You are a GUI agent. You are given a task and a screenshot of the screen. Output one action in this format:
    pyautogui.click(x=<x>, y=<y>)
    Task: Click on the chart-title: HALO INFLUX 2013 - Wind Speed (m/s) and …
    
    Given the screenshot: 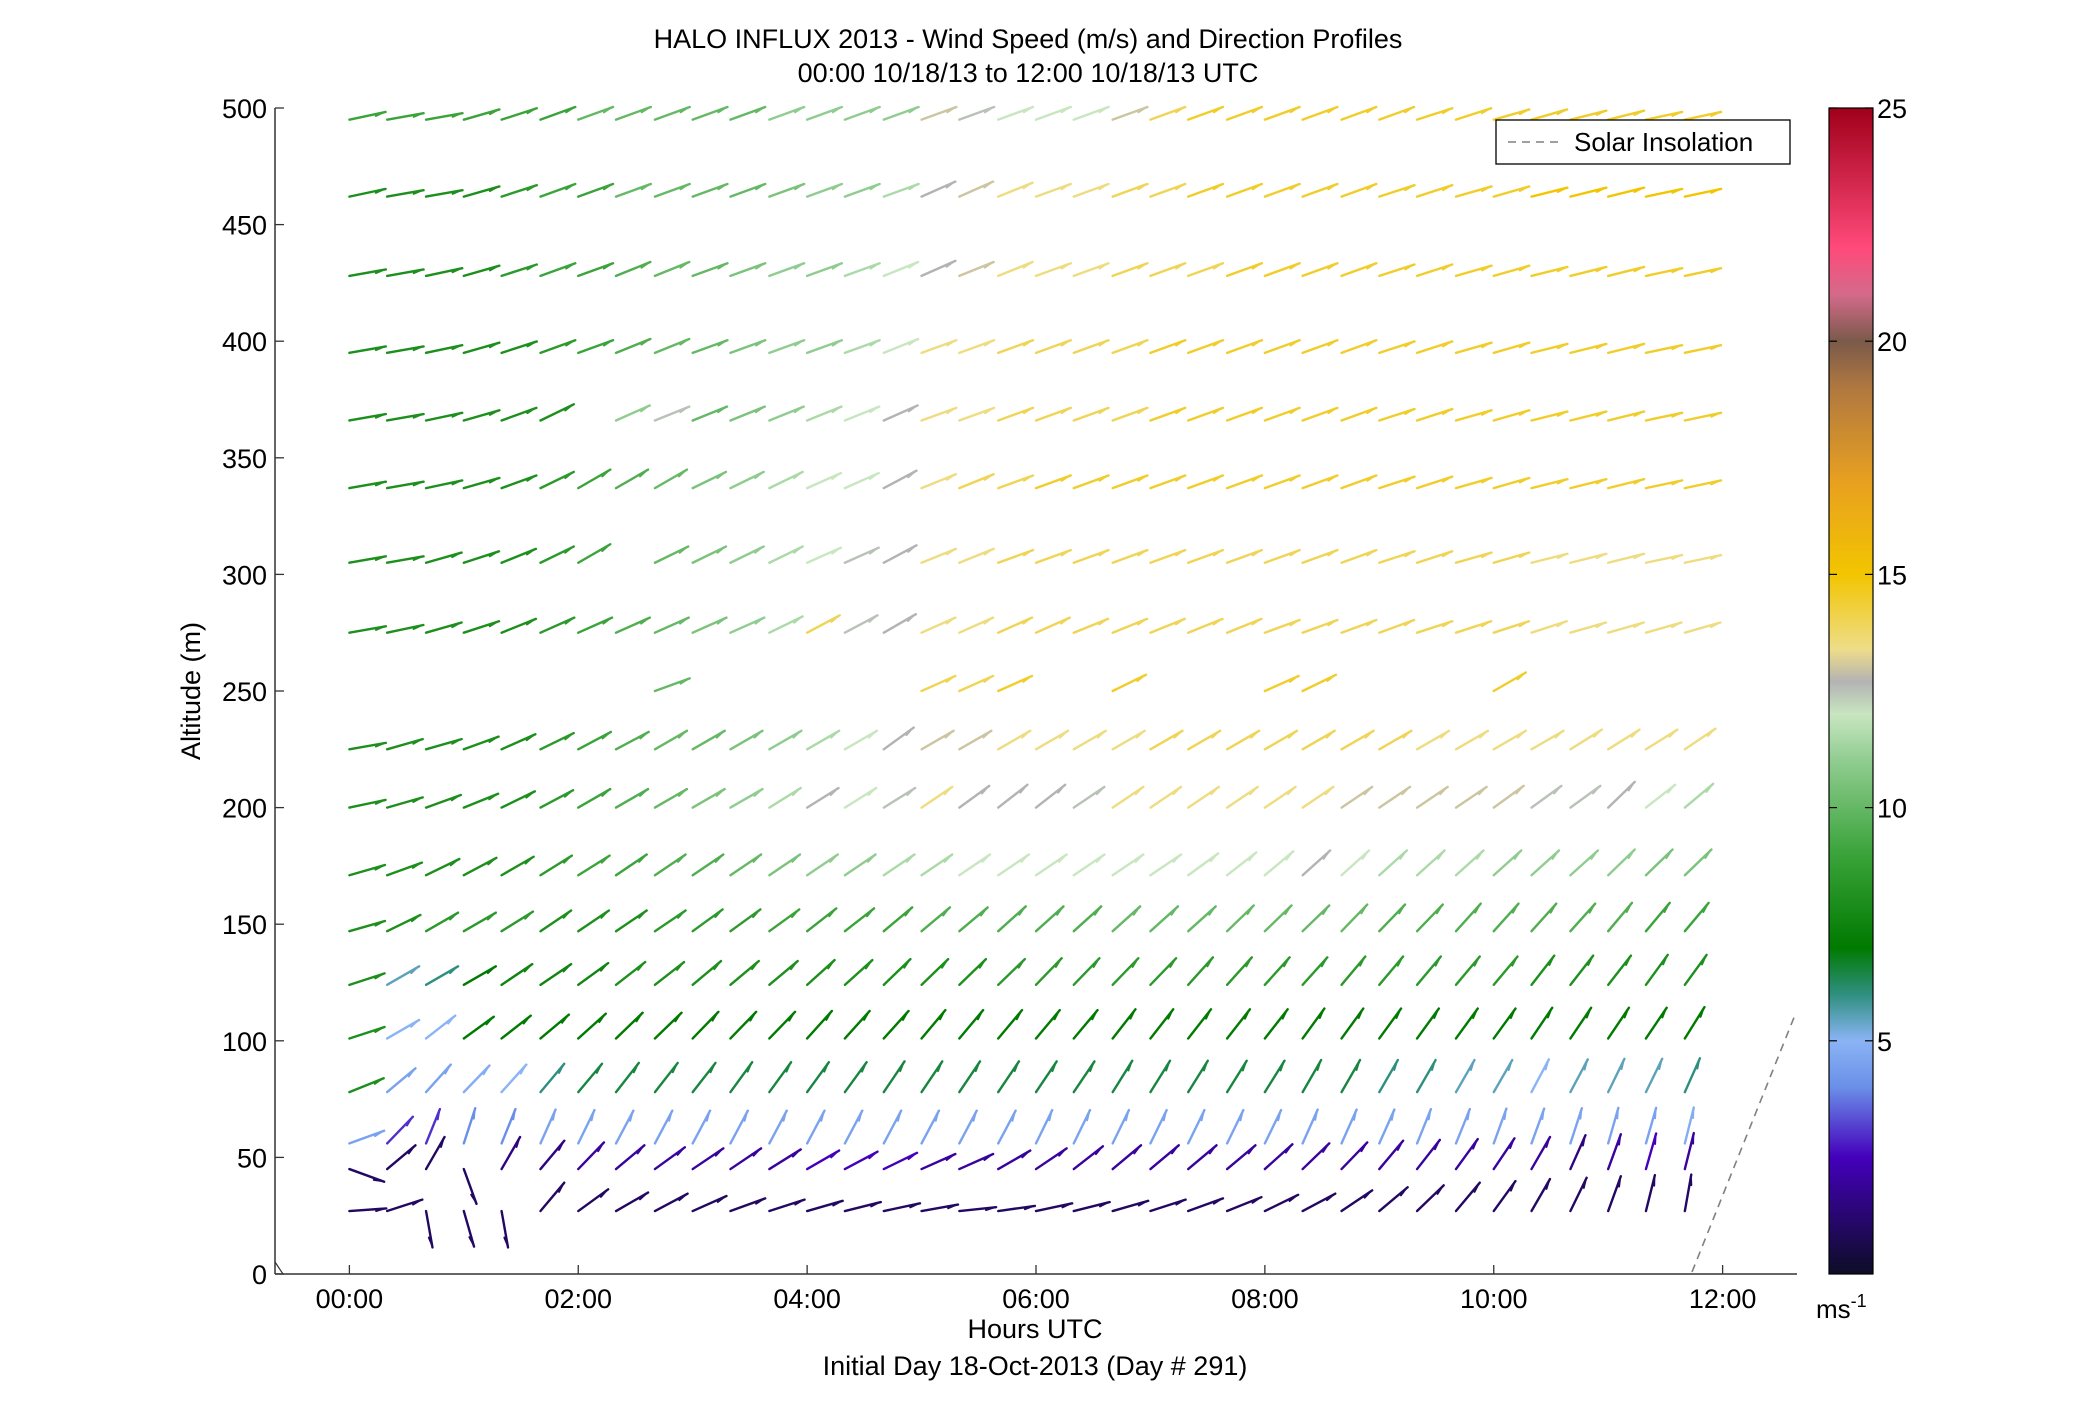 What is the action you would take?
    pyautogui.click(x=1028, y=39)
    